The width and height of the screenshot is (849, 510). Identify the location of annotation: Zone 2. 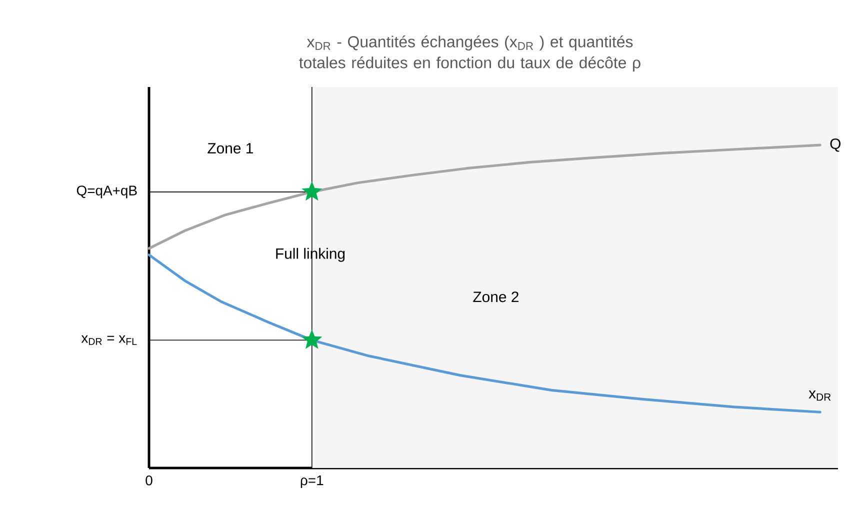
(495, 297).